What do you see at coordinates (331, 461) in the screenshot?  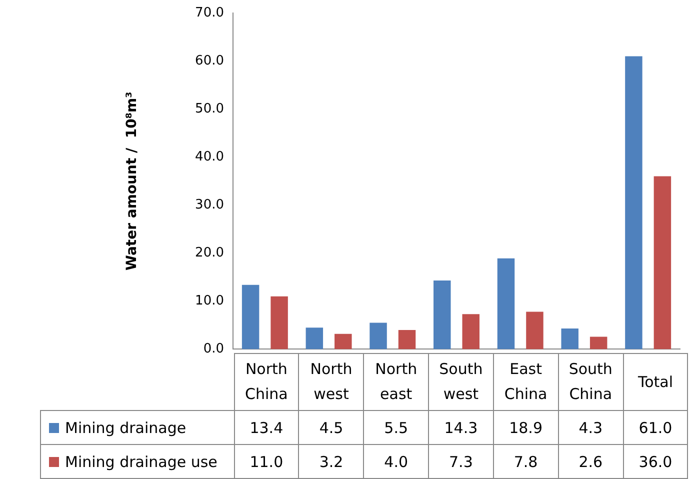 I see `data-label: 3.2` at bounding box center [331, 461].